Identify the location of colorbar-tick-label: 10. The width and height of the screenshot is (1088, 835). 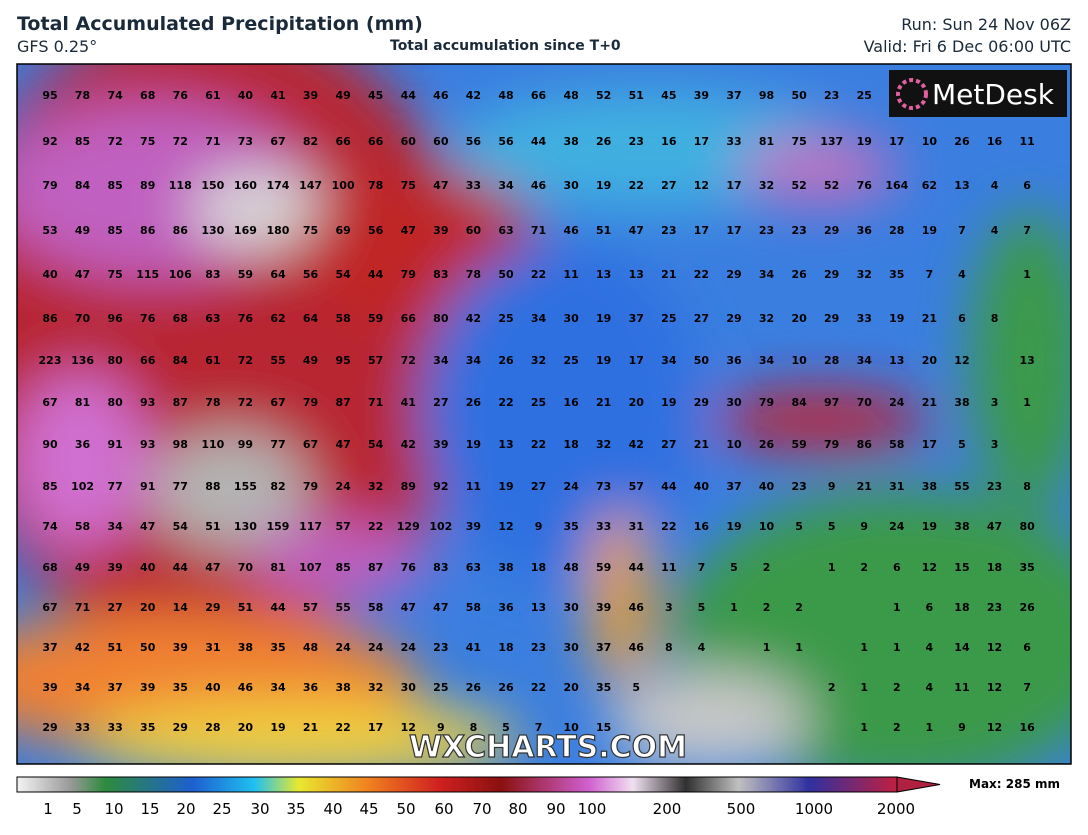
(113, 809).